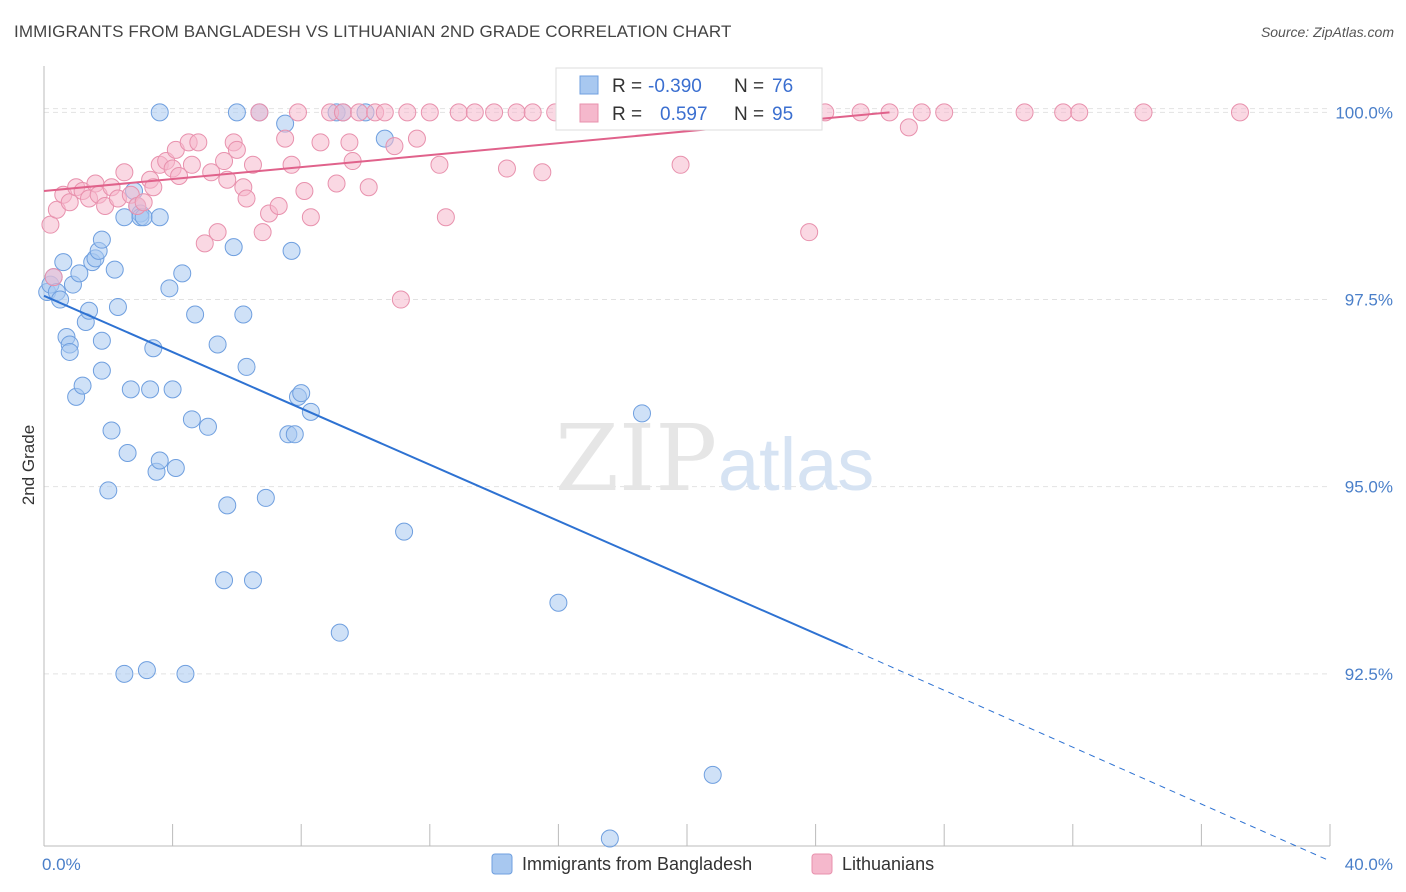  What do you see at coordinates (749, 114) in the screenshot?
I see `legend-n-label-1: N =` at bounding box center [749, 114].